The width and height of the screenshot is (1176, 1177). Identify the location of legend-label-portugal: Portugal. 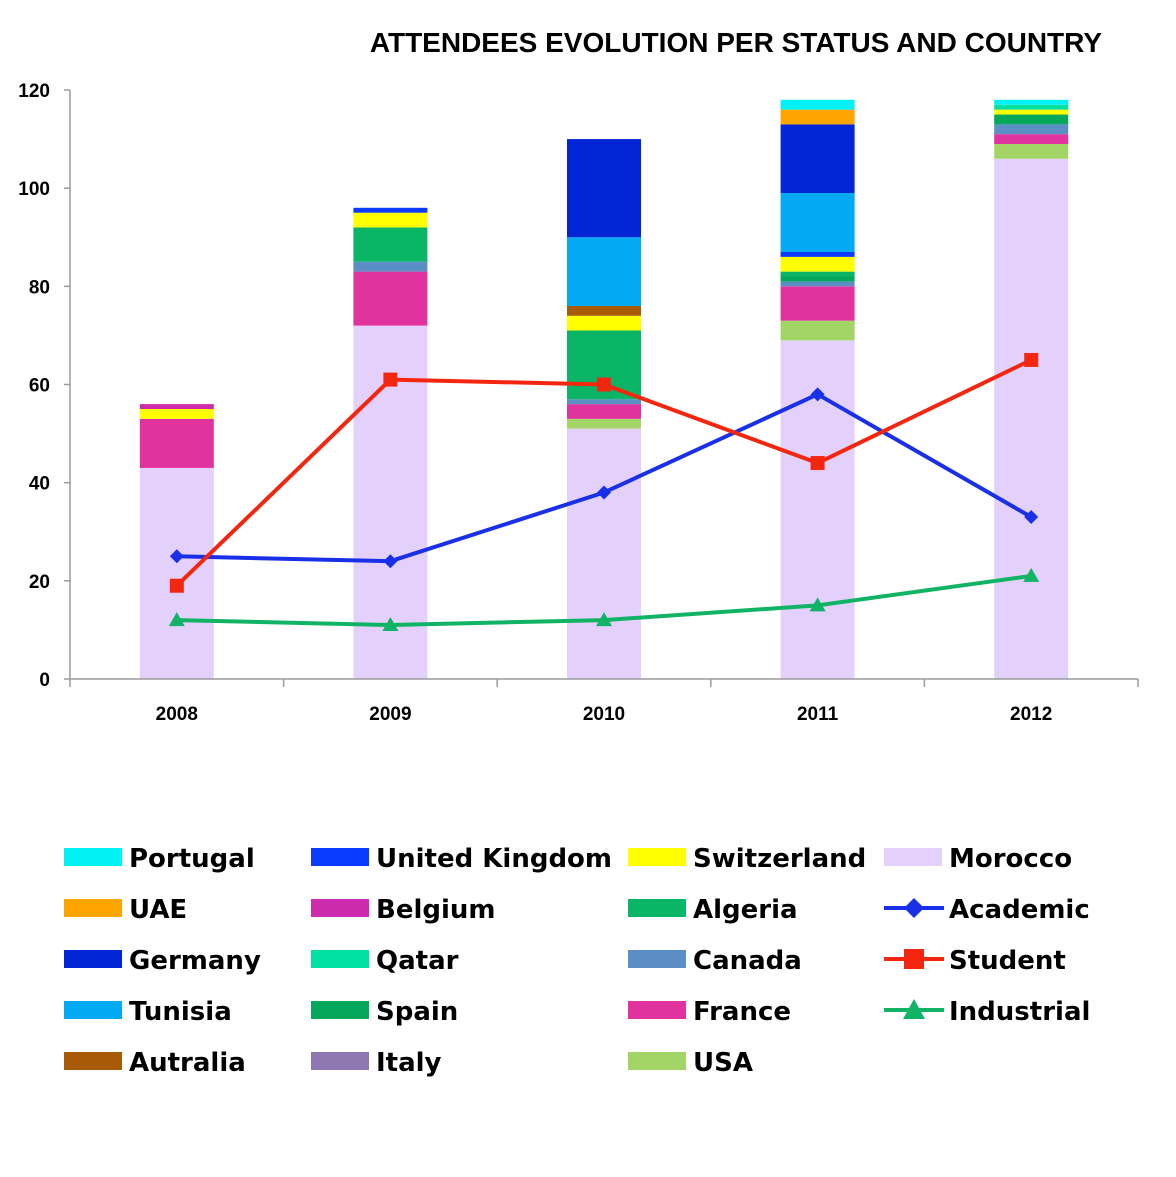
(192, 859).